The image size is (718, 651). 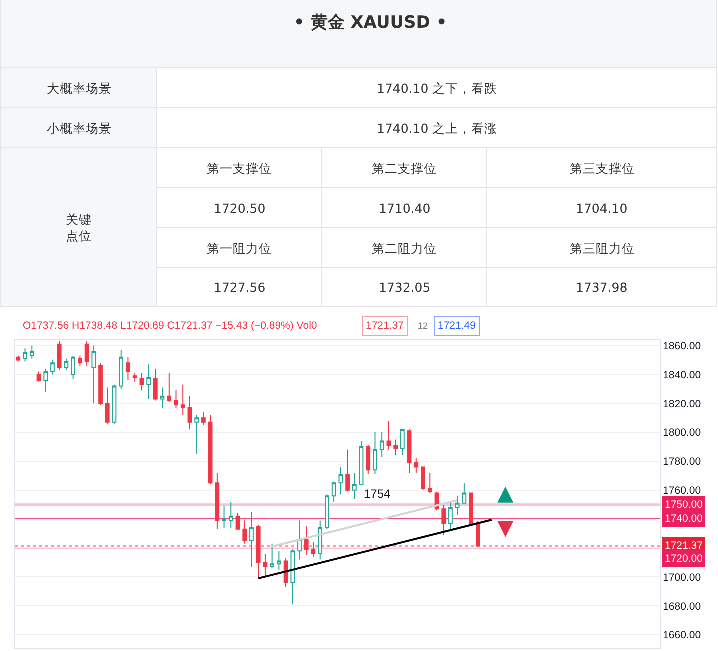 What do you see at coordinates (682, 375) in the screenshot?
I see `y-tick-label: 1840.00` at bounding box center [682, 375].